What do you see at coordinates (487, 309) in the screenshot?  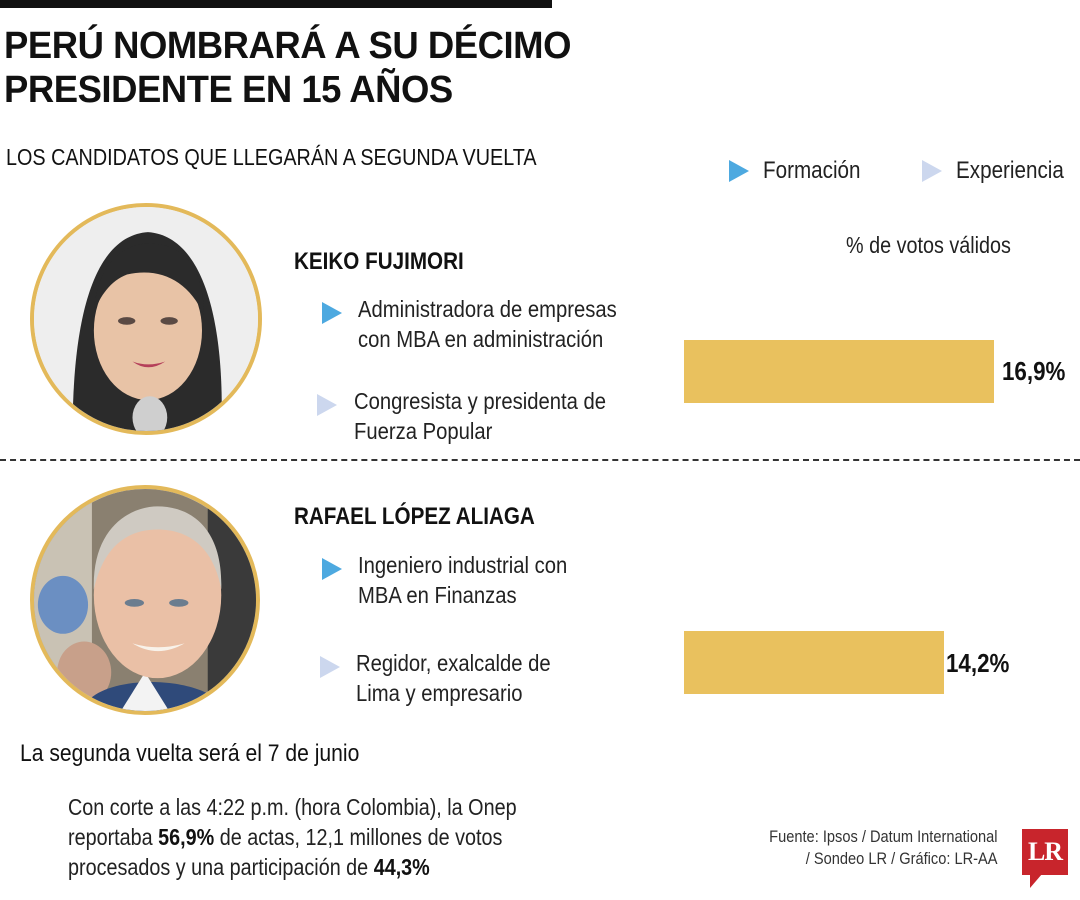 I see `formacion-line: Administradora de empresas` at bounding box center [487, 309].